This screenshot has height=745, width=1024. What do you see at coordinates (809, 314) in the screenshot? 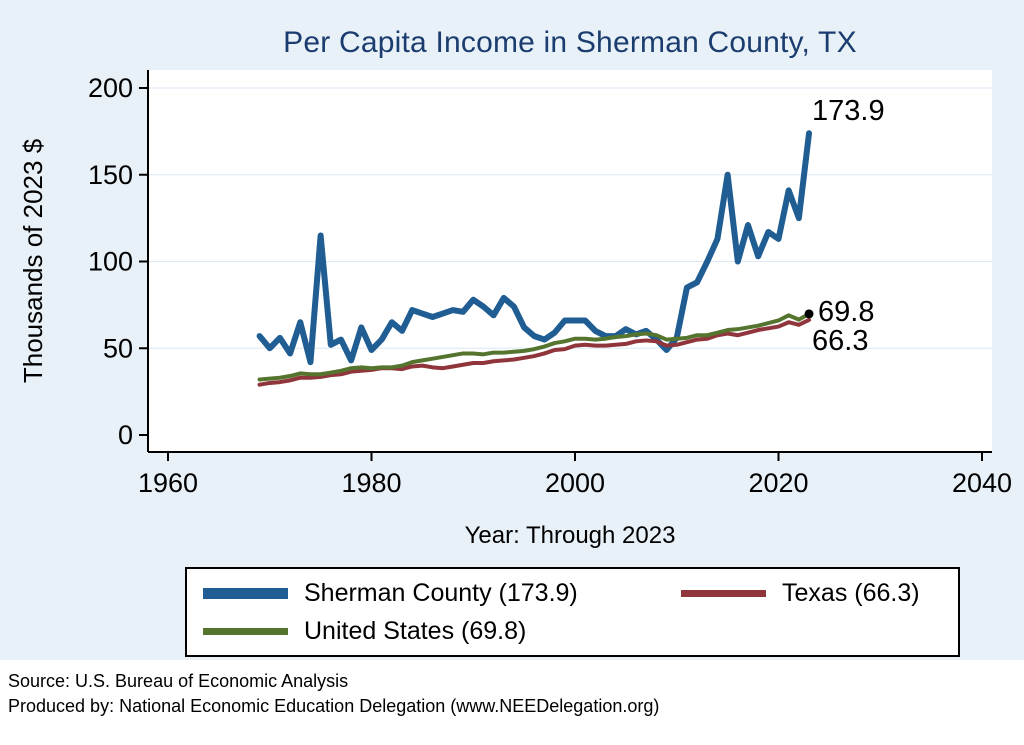
I see `end-marker-dot` at bounding box center [809, 314].